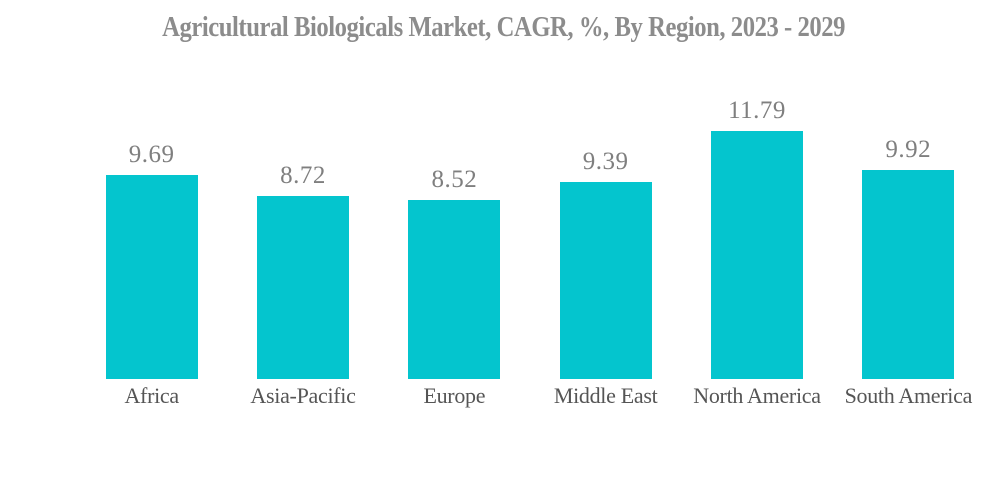 Image resolution: width=1000 pixels, height=483 pixels. What do you see at coordinates (605, 280) in the screenshot?
I see `bar-middle-east` at bounding box center [605, 280].